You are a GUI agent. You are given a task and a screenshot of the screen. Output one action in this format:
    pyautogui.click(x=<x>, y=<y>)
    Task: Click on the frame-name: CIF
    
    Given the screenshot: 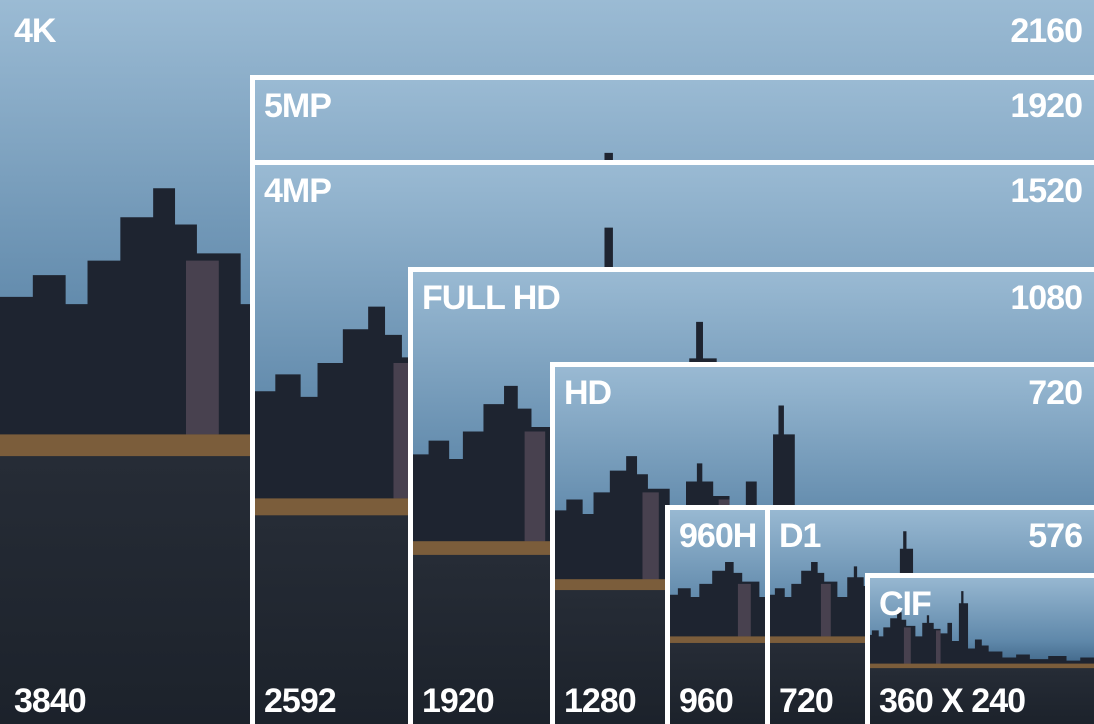 What is the action you would take?
    pyautogui.click(x=905, y=604)
    